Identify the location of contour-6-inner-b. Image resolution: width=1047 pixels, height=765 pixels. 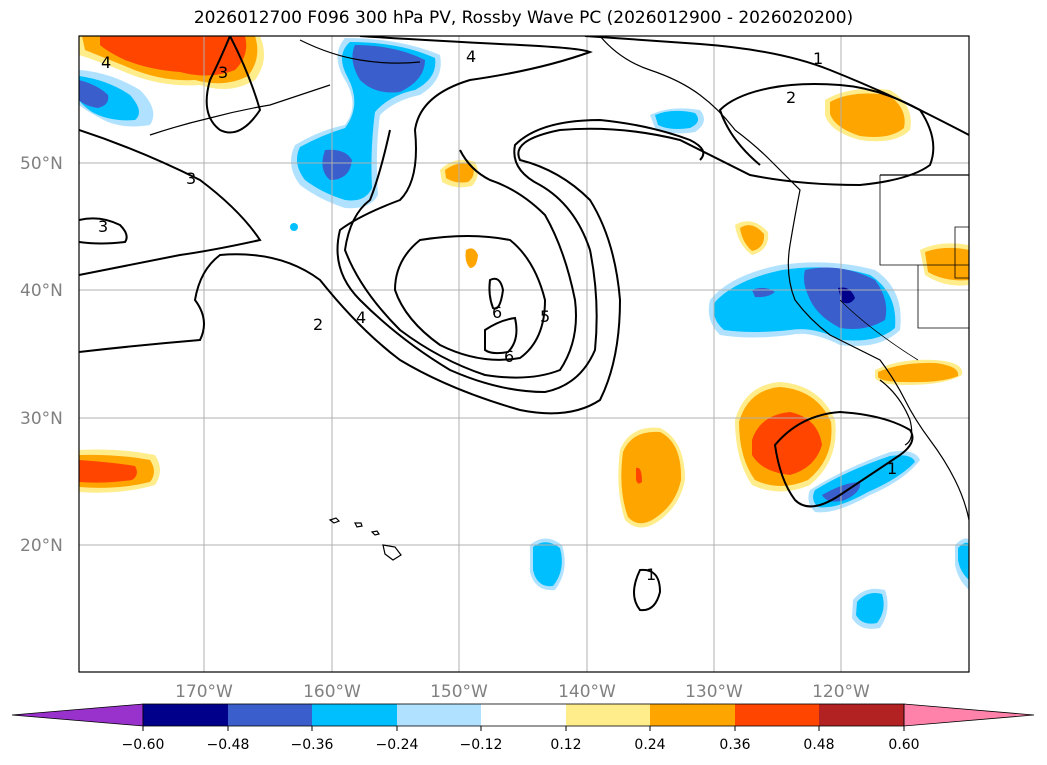
(501, 335).